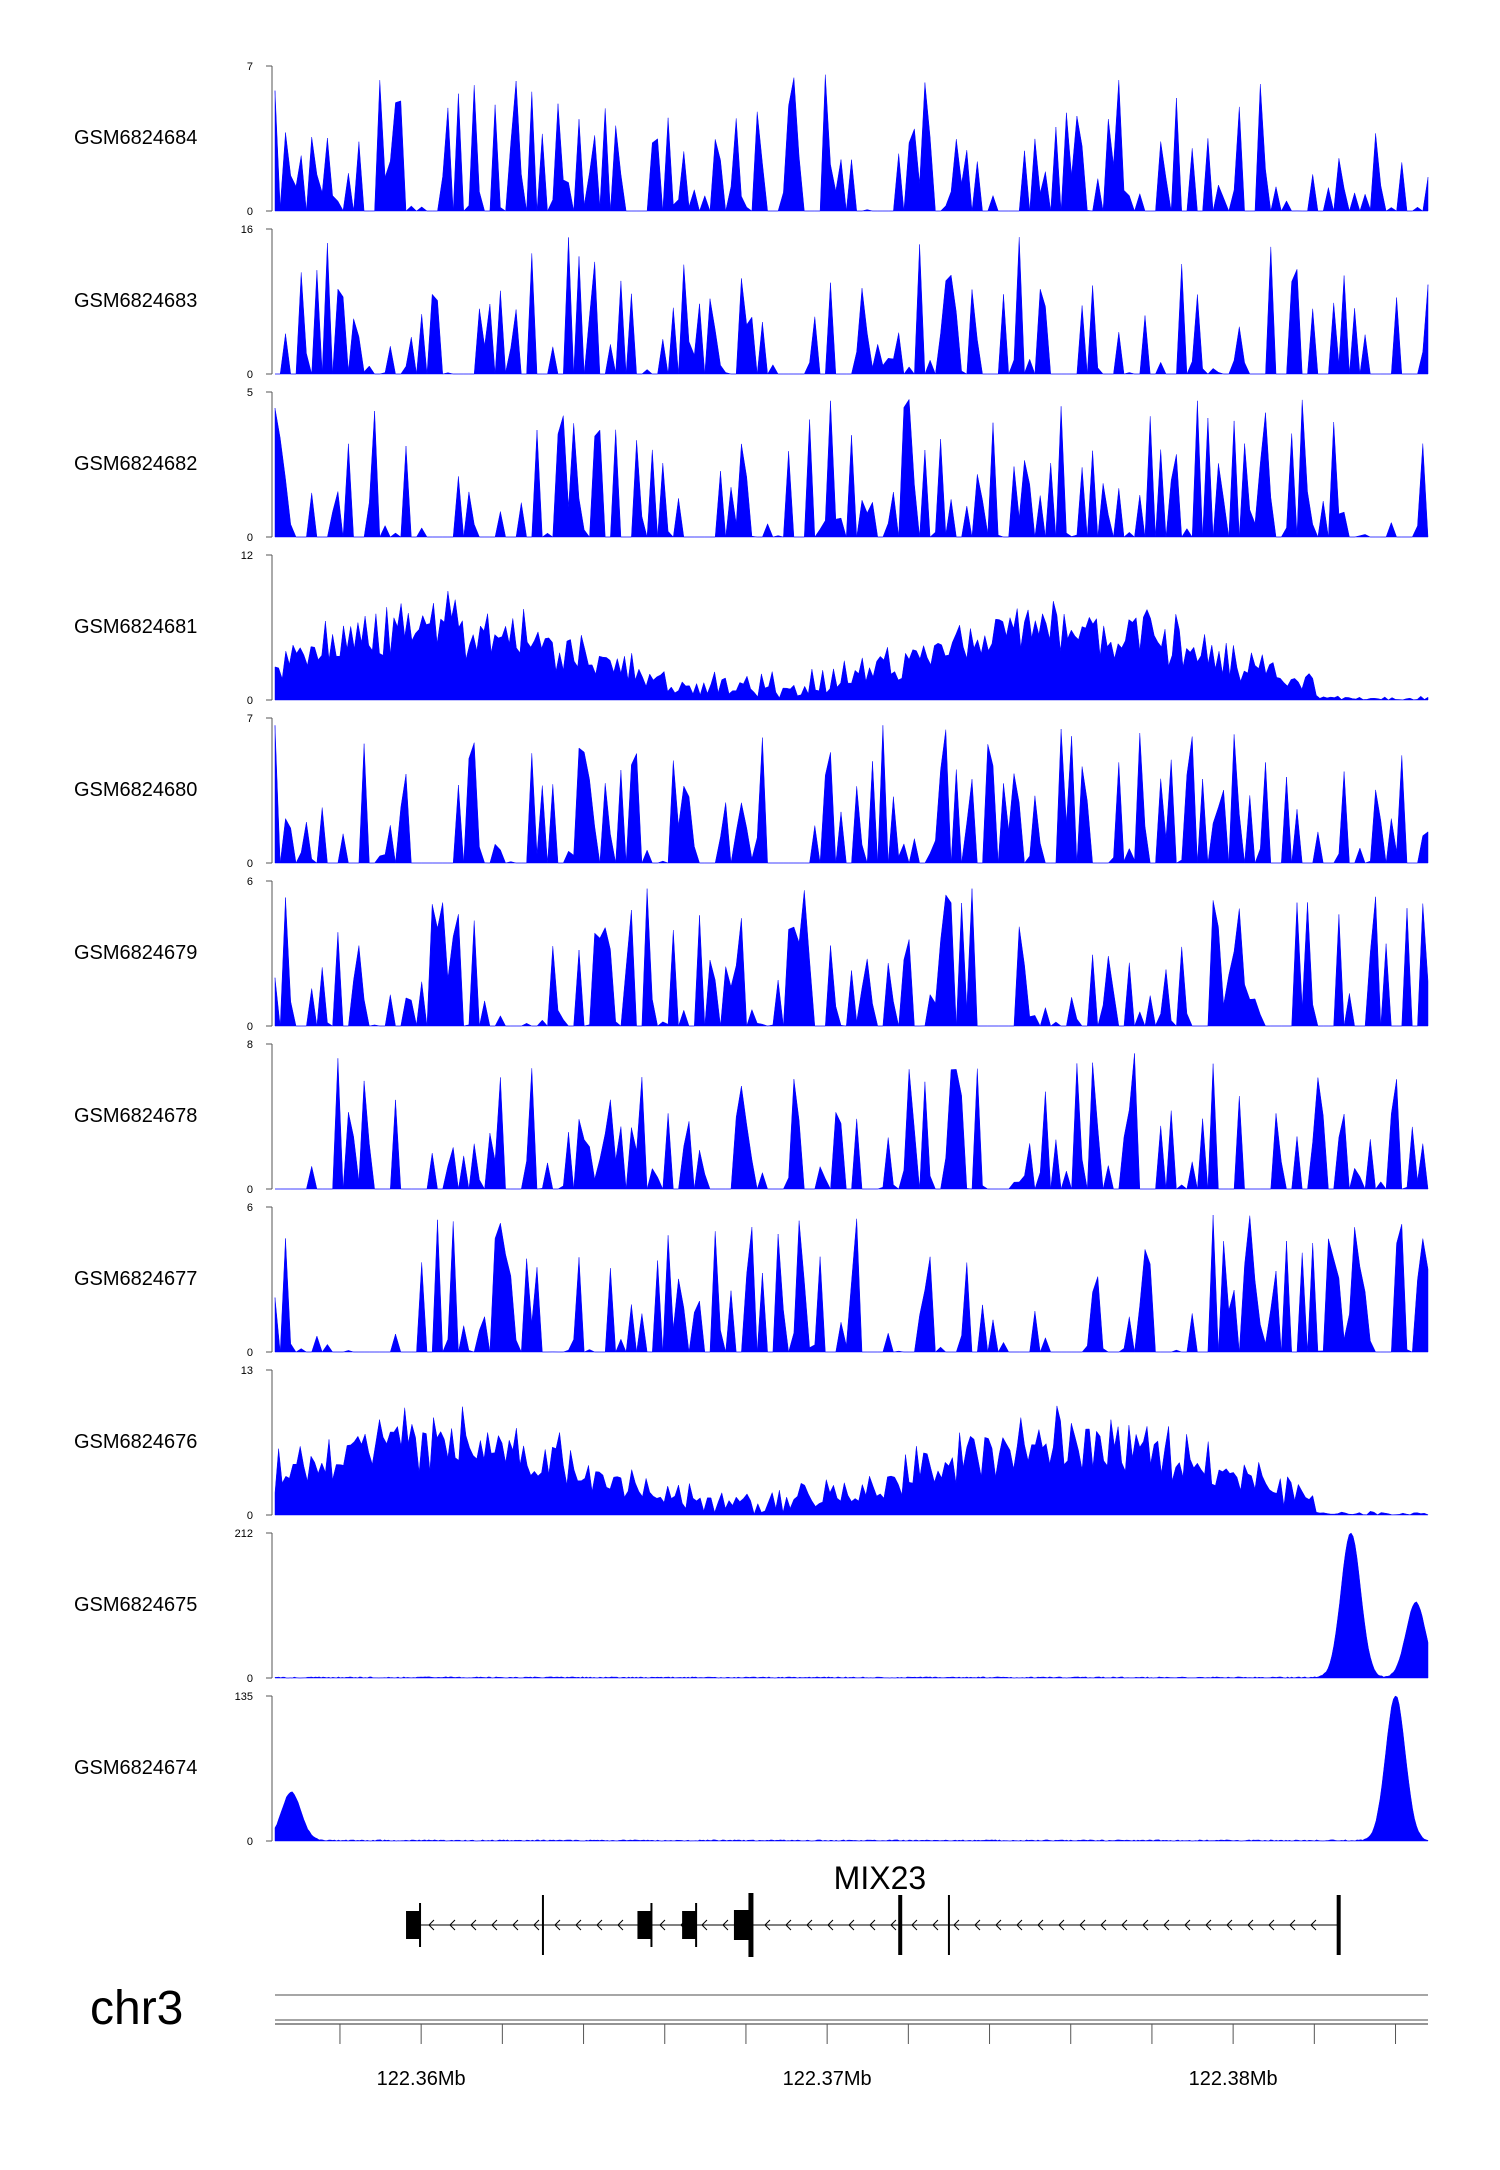  I want to click on track-label: GSM6824684, so click(135, 138).